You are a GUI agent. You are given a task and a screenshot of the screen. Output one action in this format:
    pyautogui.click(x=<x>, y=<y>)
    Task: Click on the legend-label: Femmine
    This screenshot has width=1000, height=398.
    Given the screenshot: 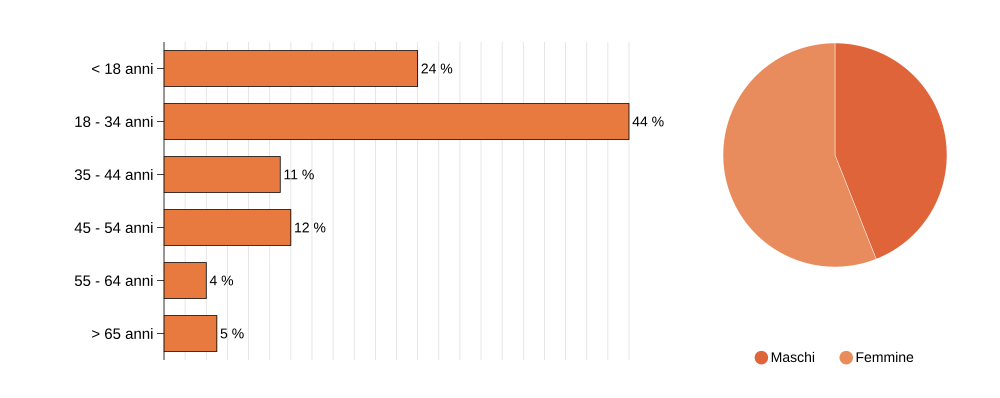 What is the action you would take?
    pyautogui.click(x=885, y=357)
    